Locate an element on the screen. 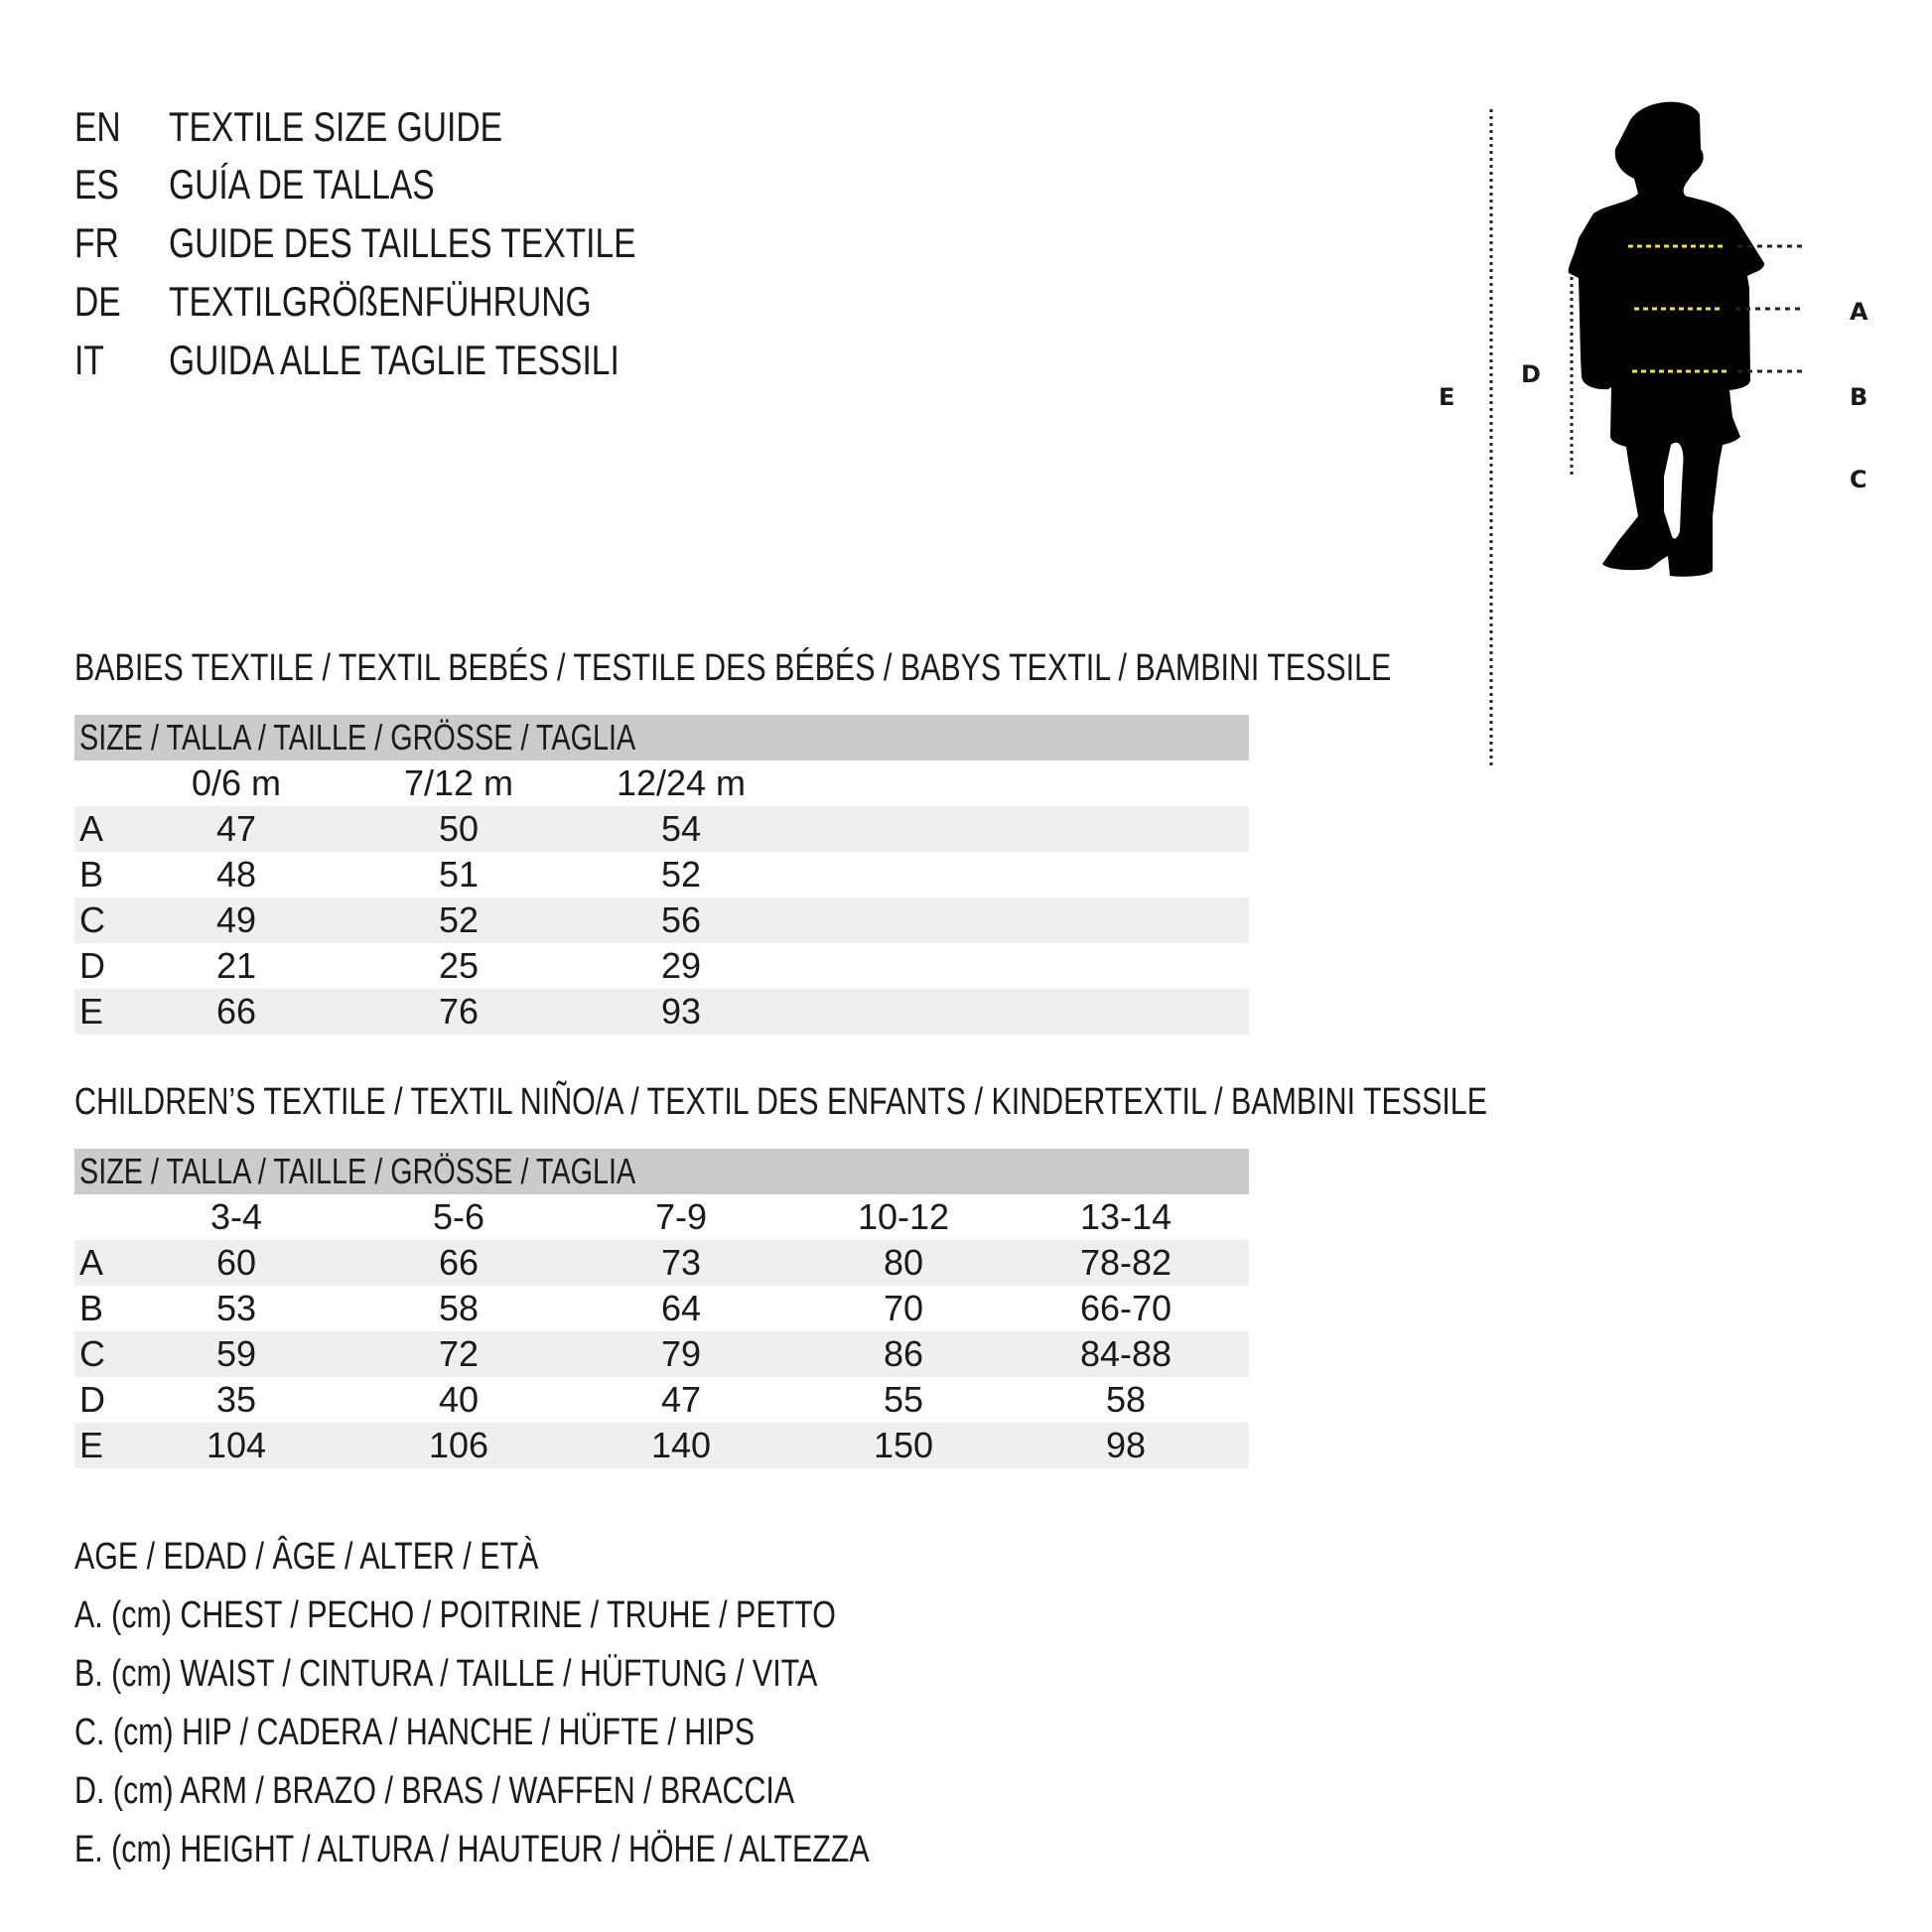  table-row: E 104 106 140 150 98 is located at coordinates (662, 1446).